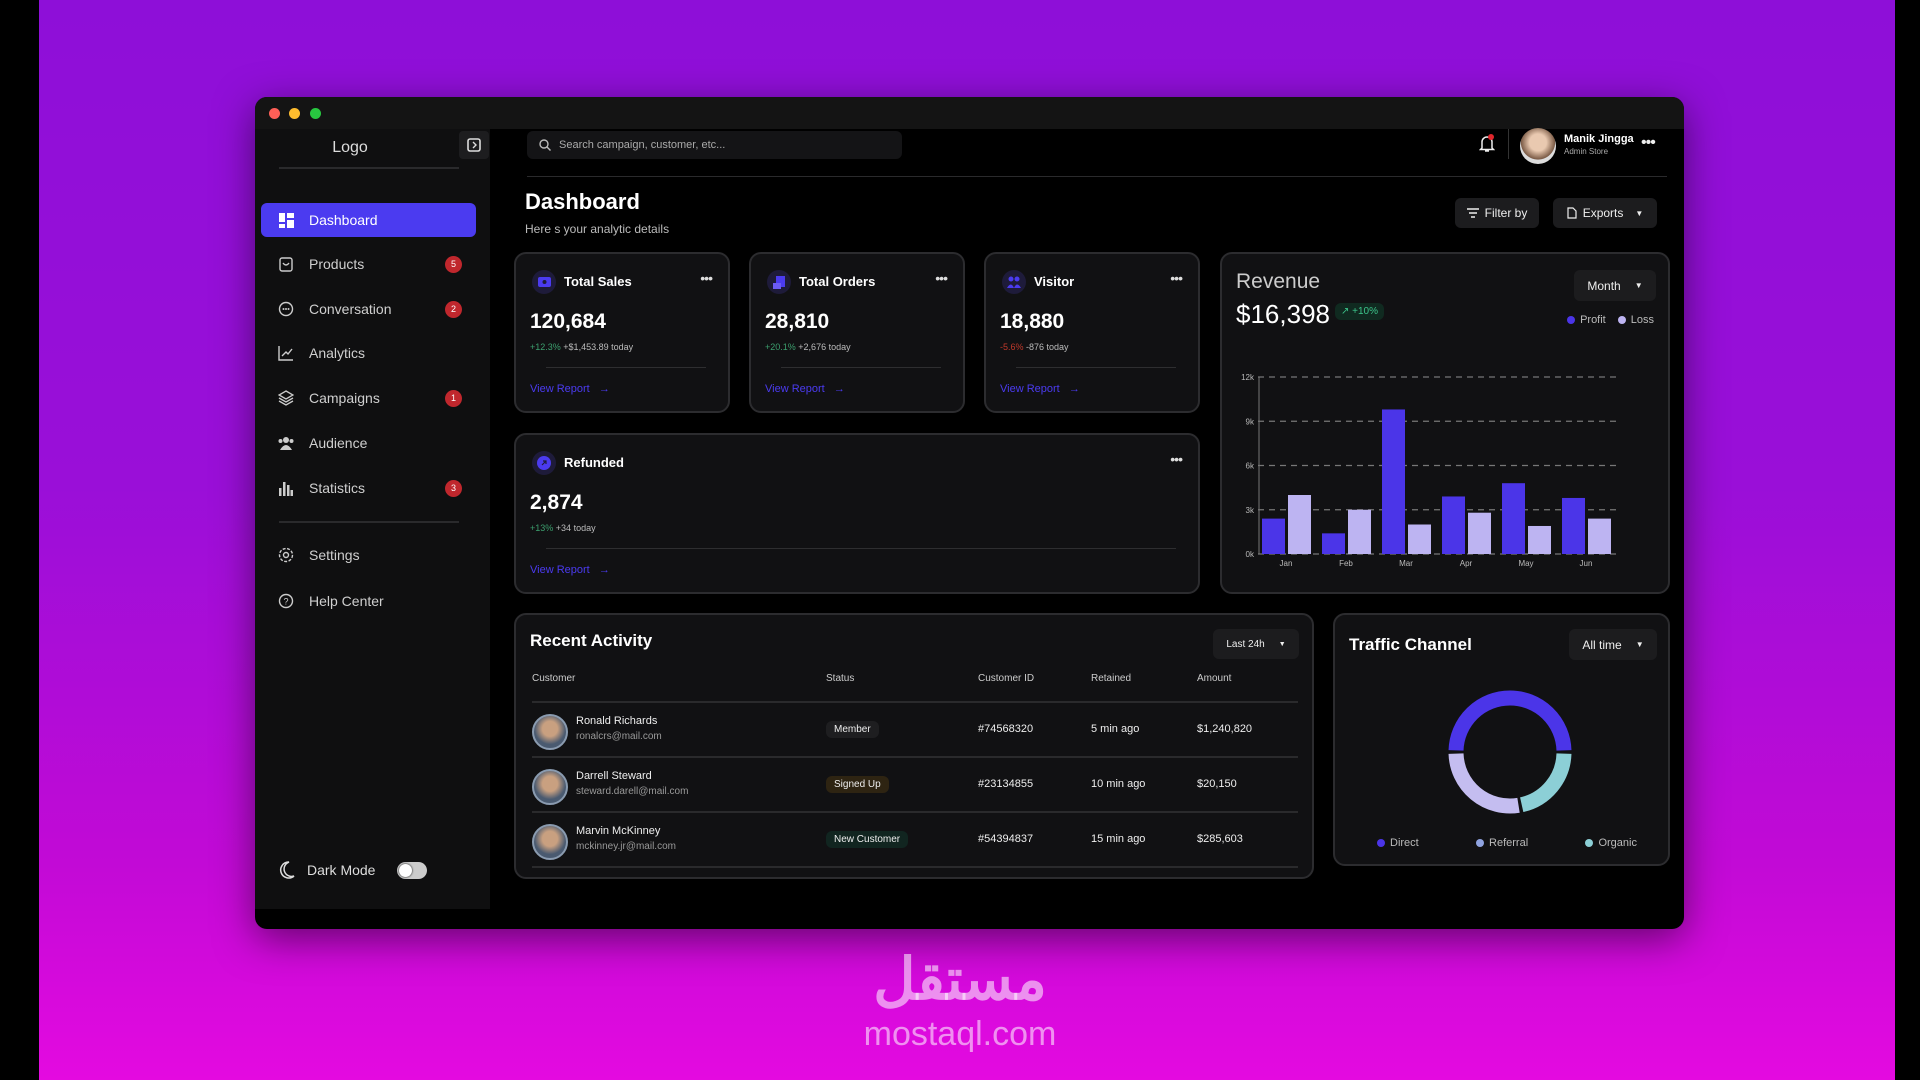  What do you see at coordinates (286, 264) in the screenshot?
I see `bag-icon` at bounding box center [286, 264].